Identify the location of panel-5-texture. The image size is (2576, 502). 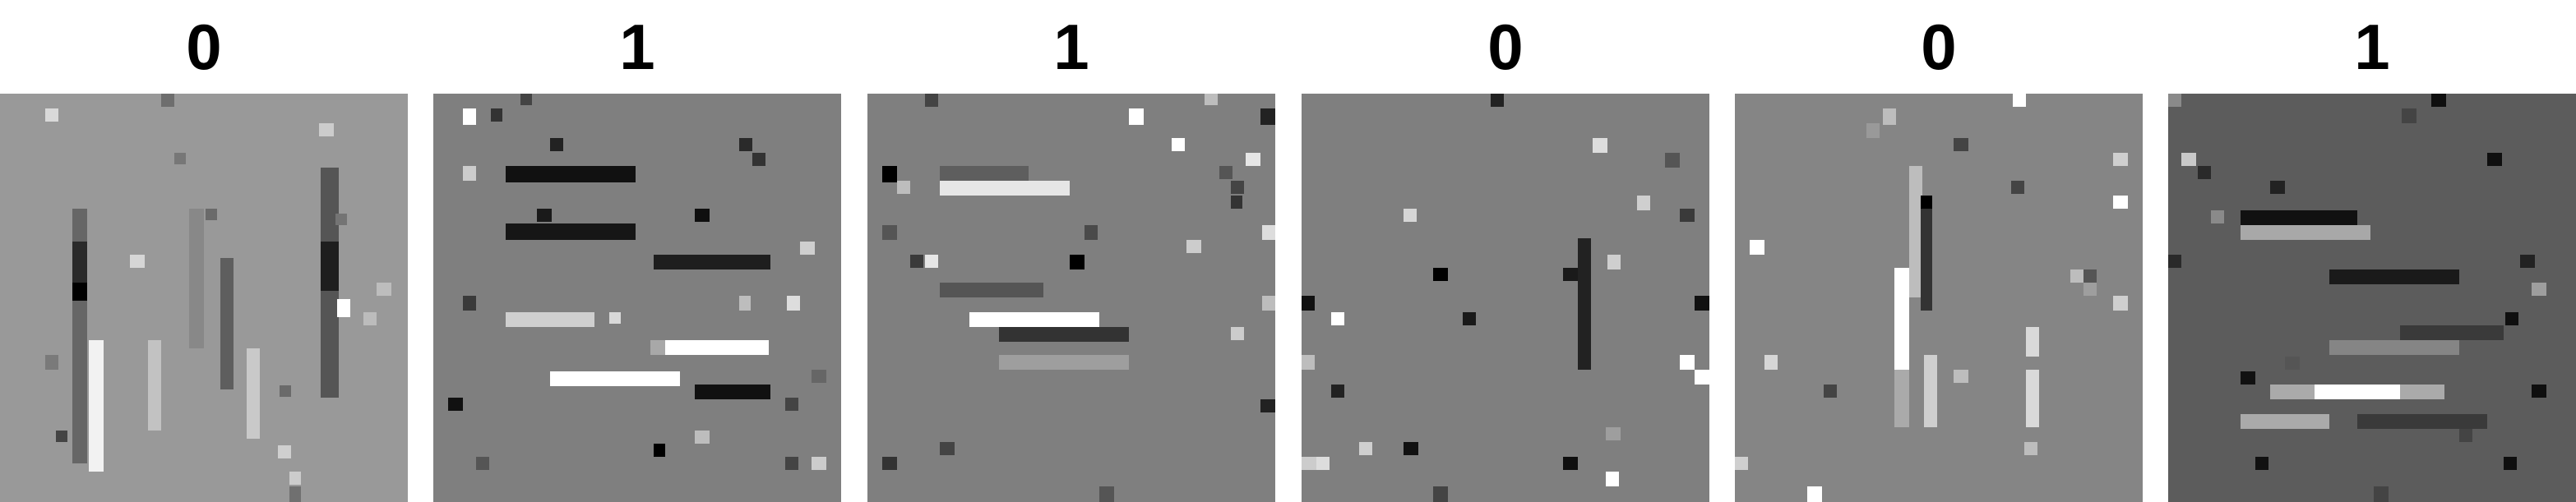
(1939, 298).